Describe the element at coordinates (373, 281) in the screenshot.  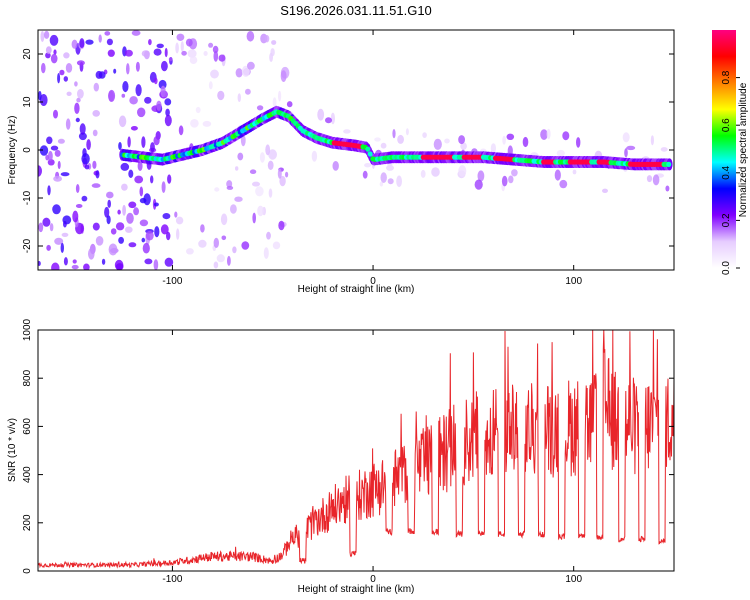
I see `spectrogram-x-tick-label: 0` at that location.